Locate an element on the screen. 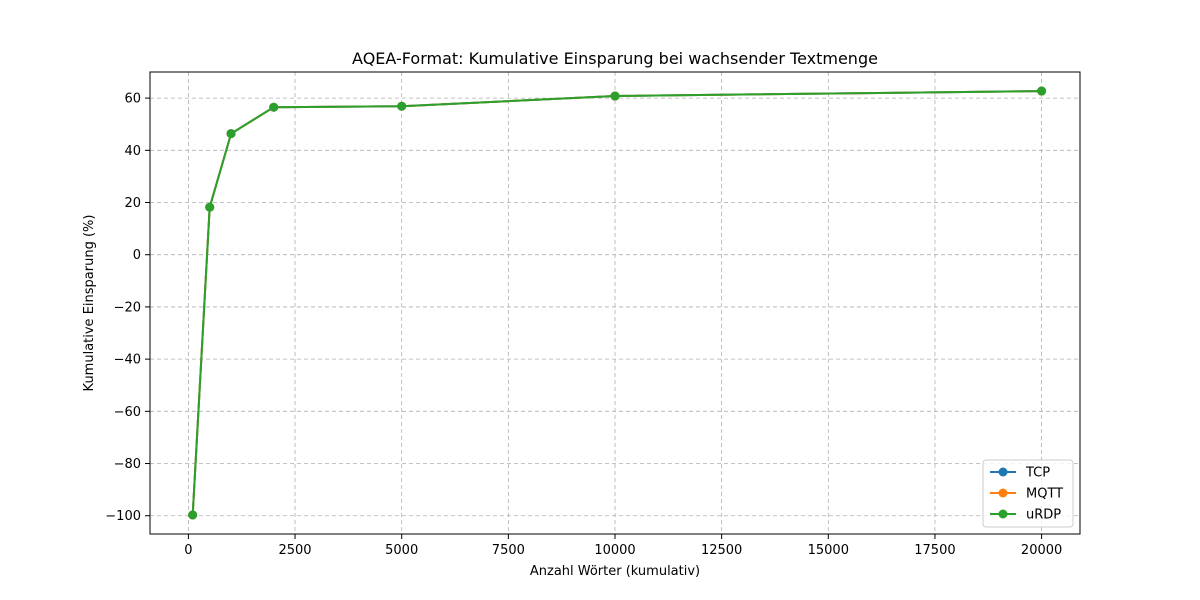  legend-marker-mqtt is located at coordinates (1003, 493).